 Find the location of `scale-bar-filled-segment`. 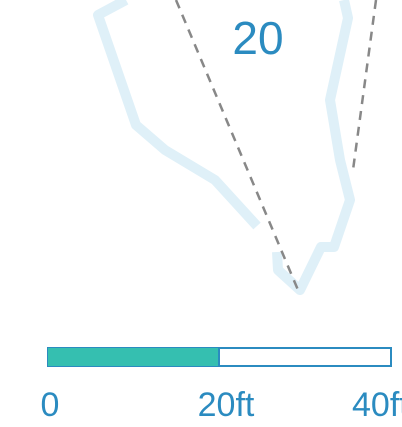

scale-bar-filled-segment is located at coordinates (134, 357).